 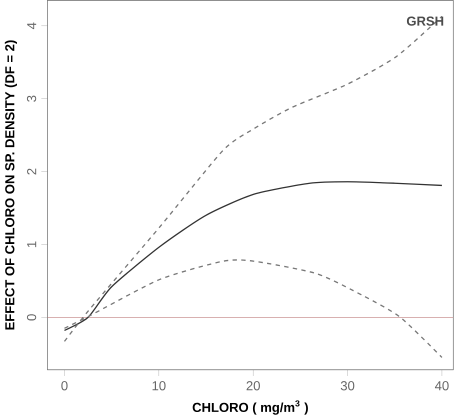 What do you see at coordinates (347, 386) in the screenshot?
I see `x-tick-label: 30` at bounding box center [347, 386].